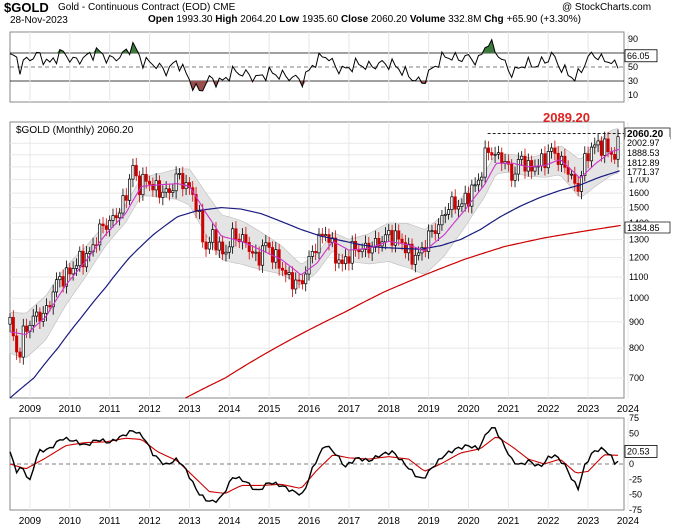  I want to click on macd-year-label: 2023, so click(588, 521).